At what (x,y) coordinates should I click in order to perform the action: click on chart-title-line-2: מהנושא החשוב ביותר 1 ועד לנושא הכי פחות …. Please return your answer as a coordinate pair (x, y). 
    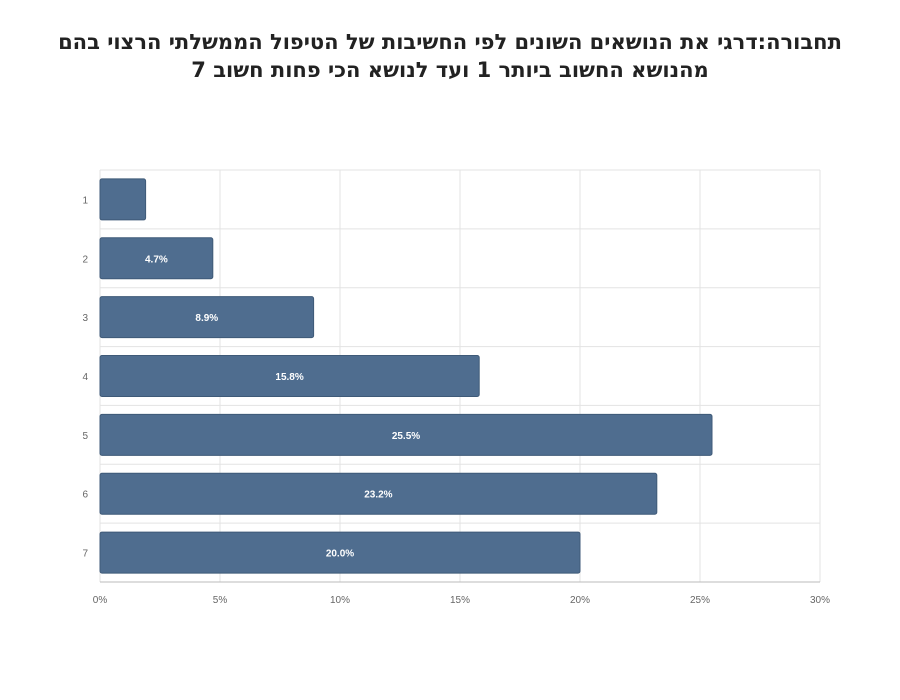
    Looking at the image, I should click on (450, 70).